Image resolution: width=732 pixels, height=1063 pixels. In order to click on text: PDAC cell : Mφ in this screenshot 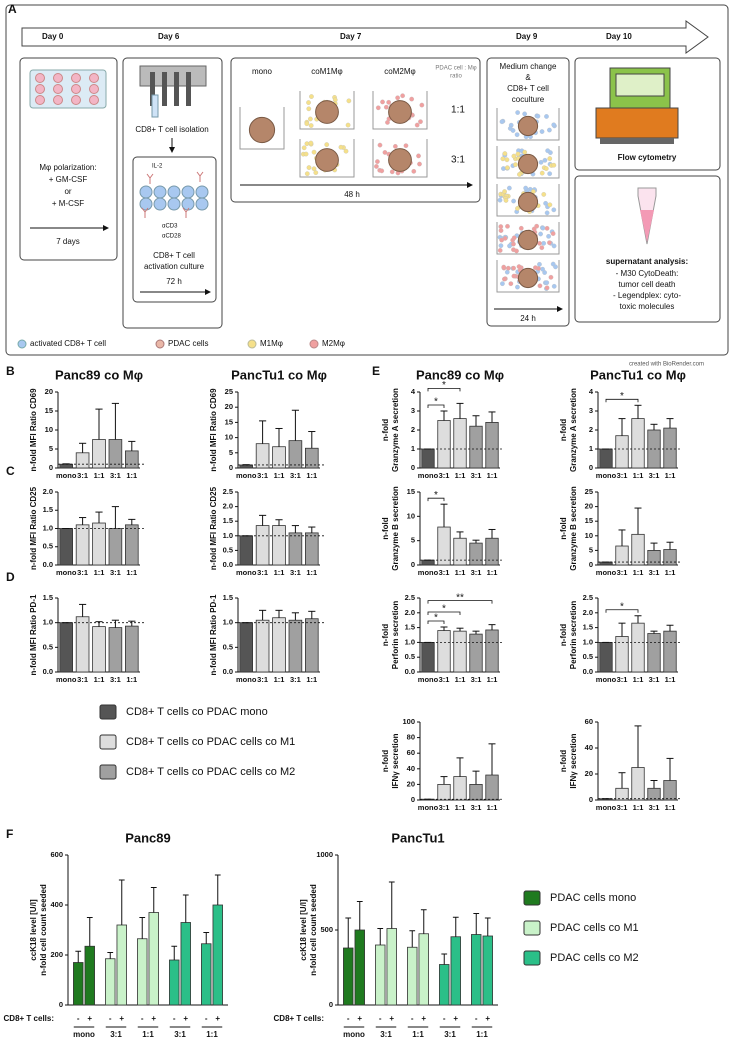, I will do `click(455, 69)`.